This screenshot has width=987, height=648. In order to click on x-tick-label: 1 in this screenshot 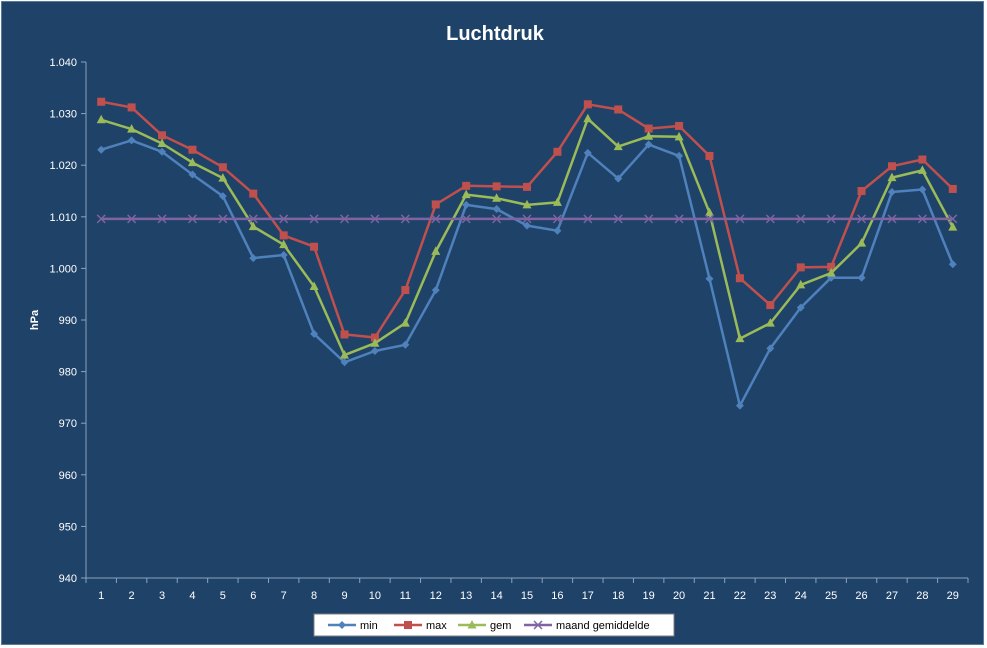, I will do `click(101, 596)`.